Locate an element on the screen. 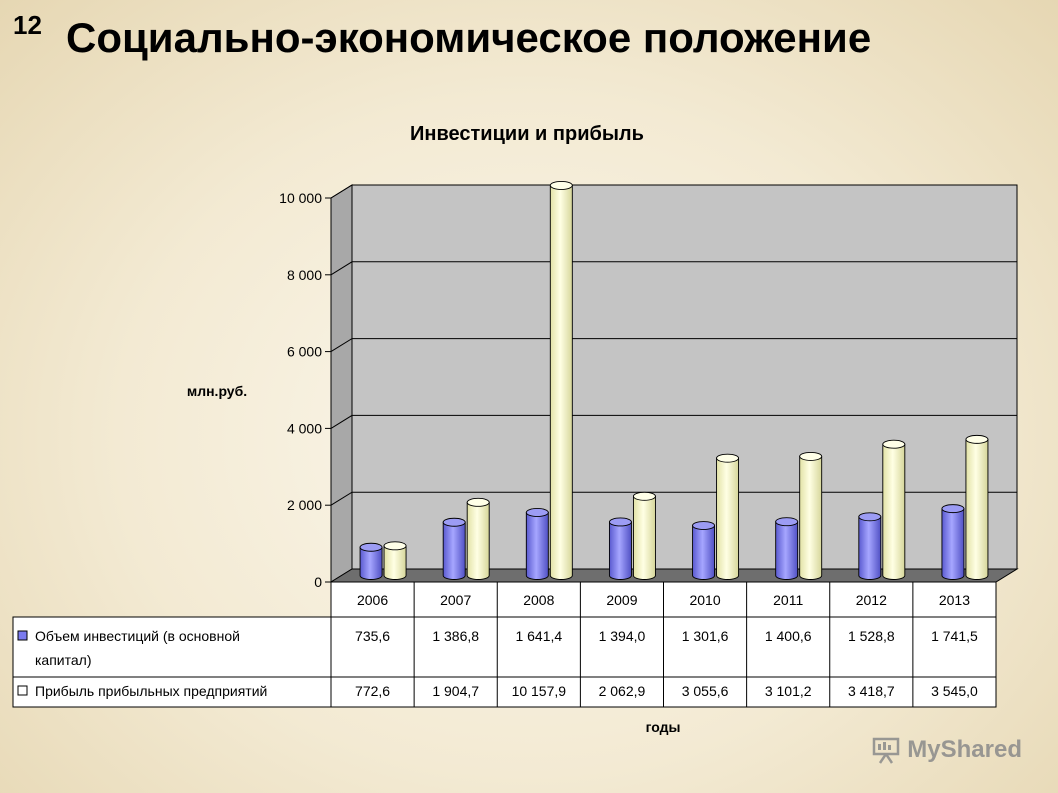 The image size is (1058, 793). watermark-text: MyShared is located at coordinates (964, 749).